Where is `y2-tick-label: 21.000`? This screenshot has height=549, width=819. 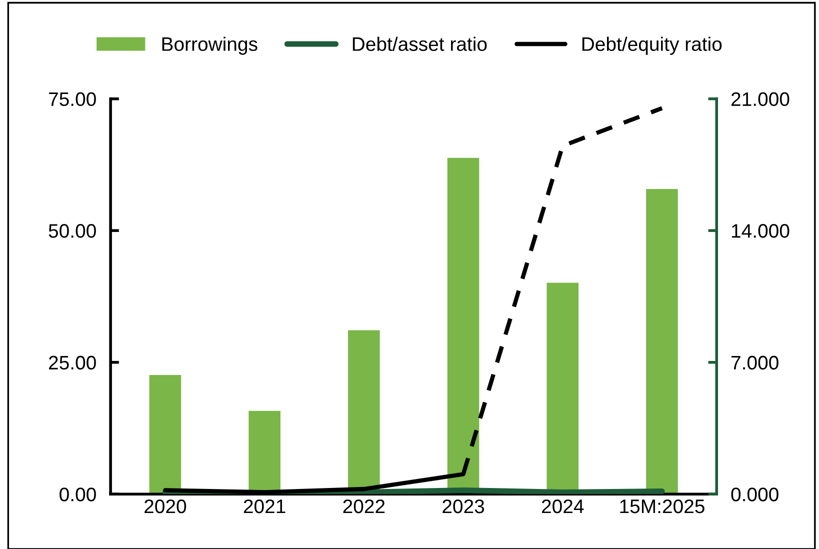
y2-tick-label: 21.000 is located at coordinates (760, 99).